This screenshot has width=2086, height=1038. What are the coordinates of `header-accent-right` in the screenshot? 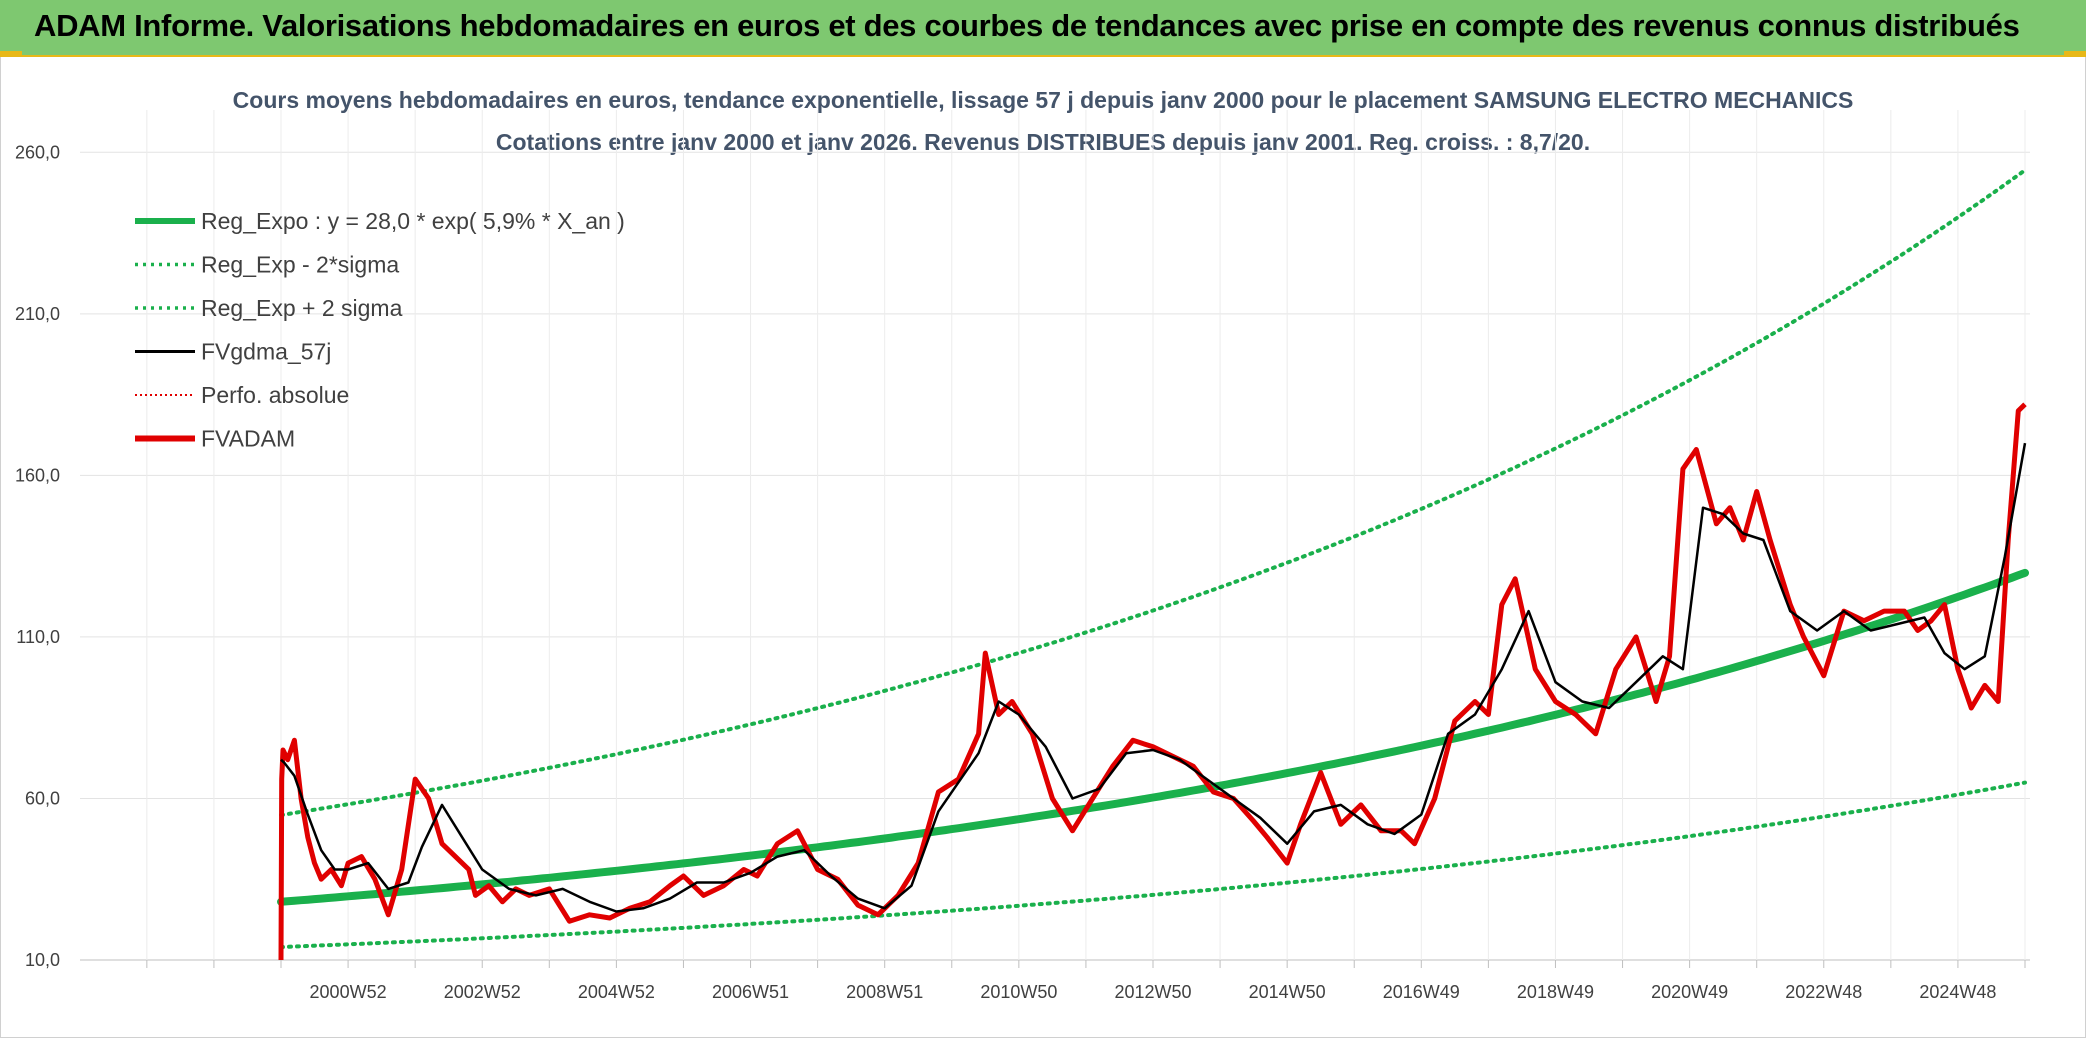 It's located at (2075, 54).